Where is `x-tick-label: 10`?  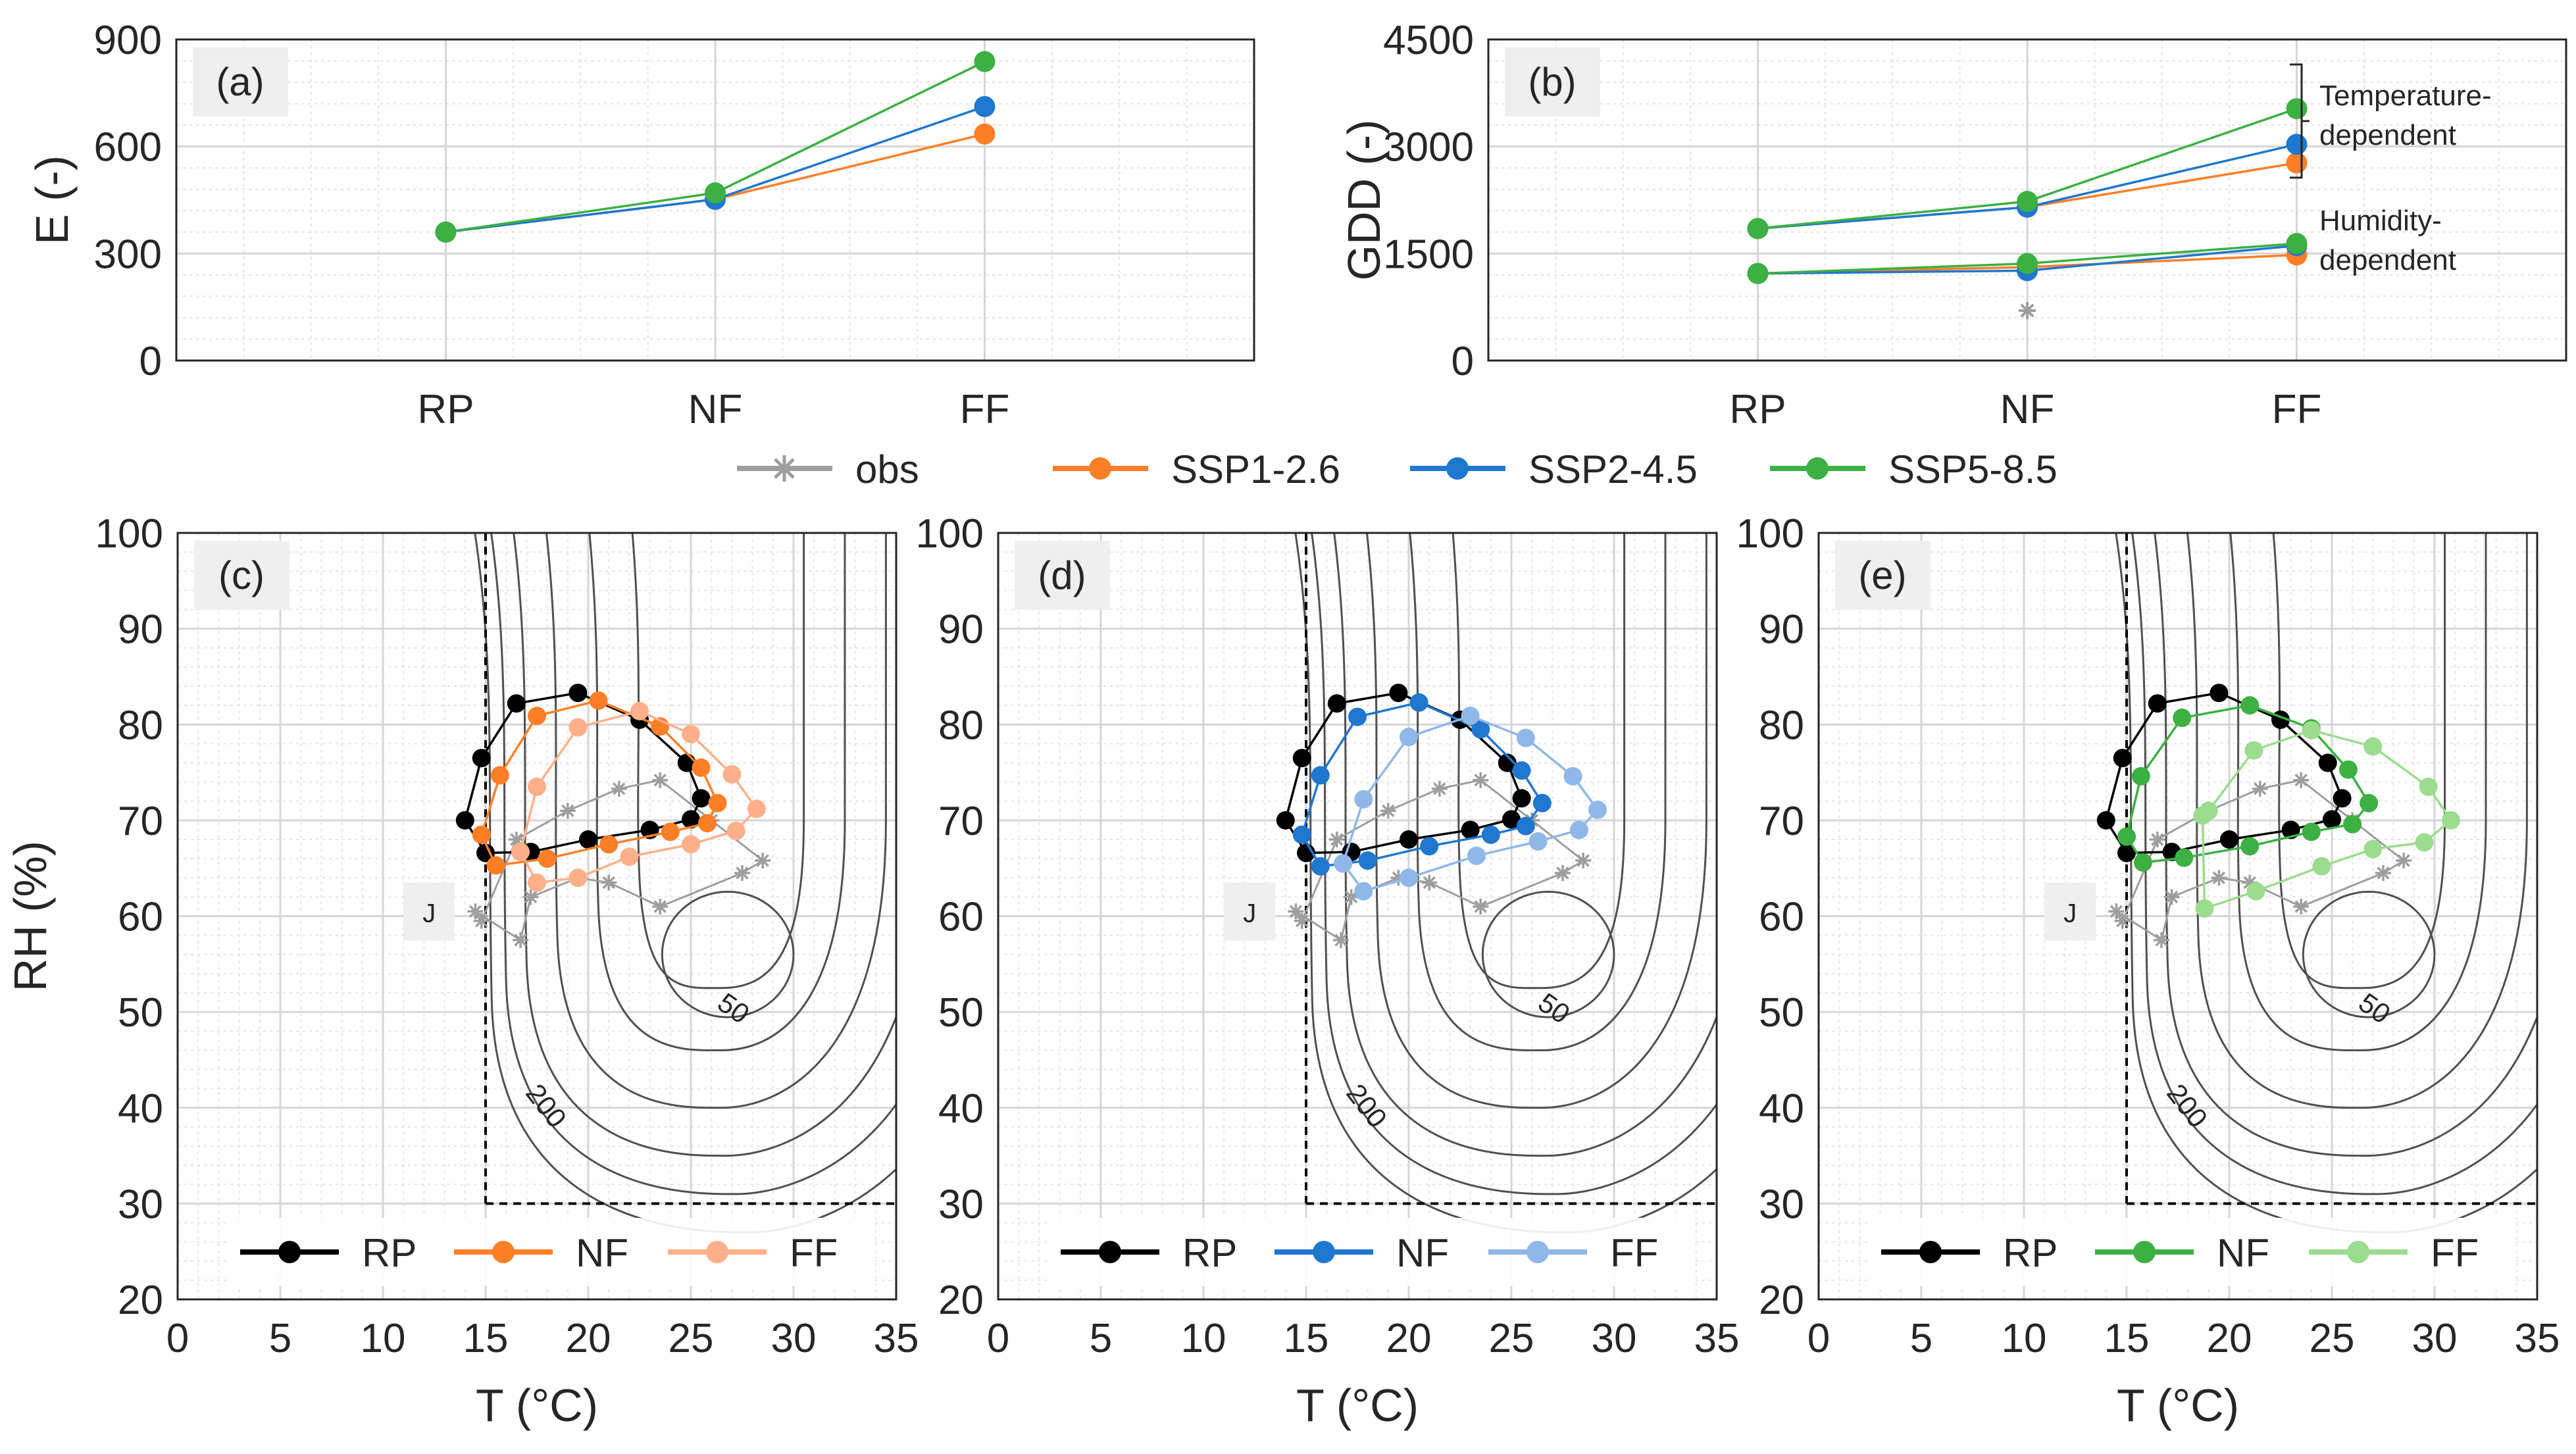
x-tick-label: 10 is located at coordinates (383, 1338).